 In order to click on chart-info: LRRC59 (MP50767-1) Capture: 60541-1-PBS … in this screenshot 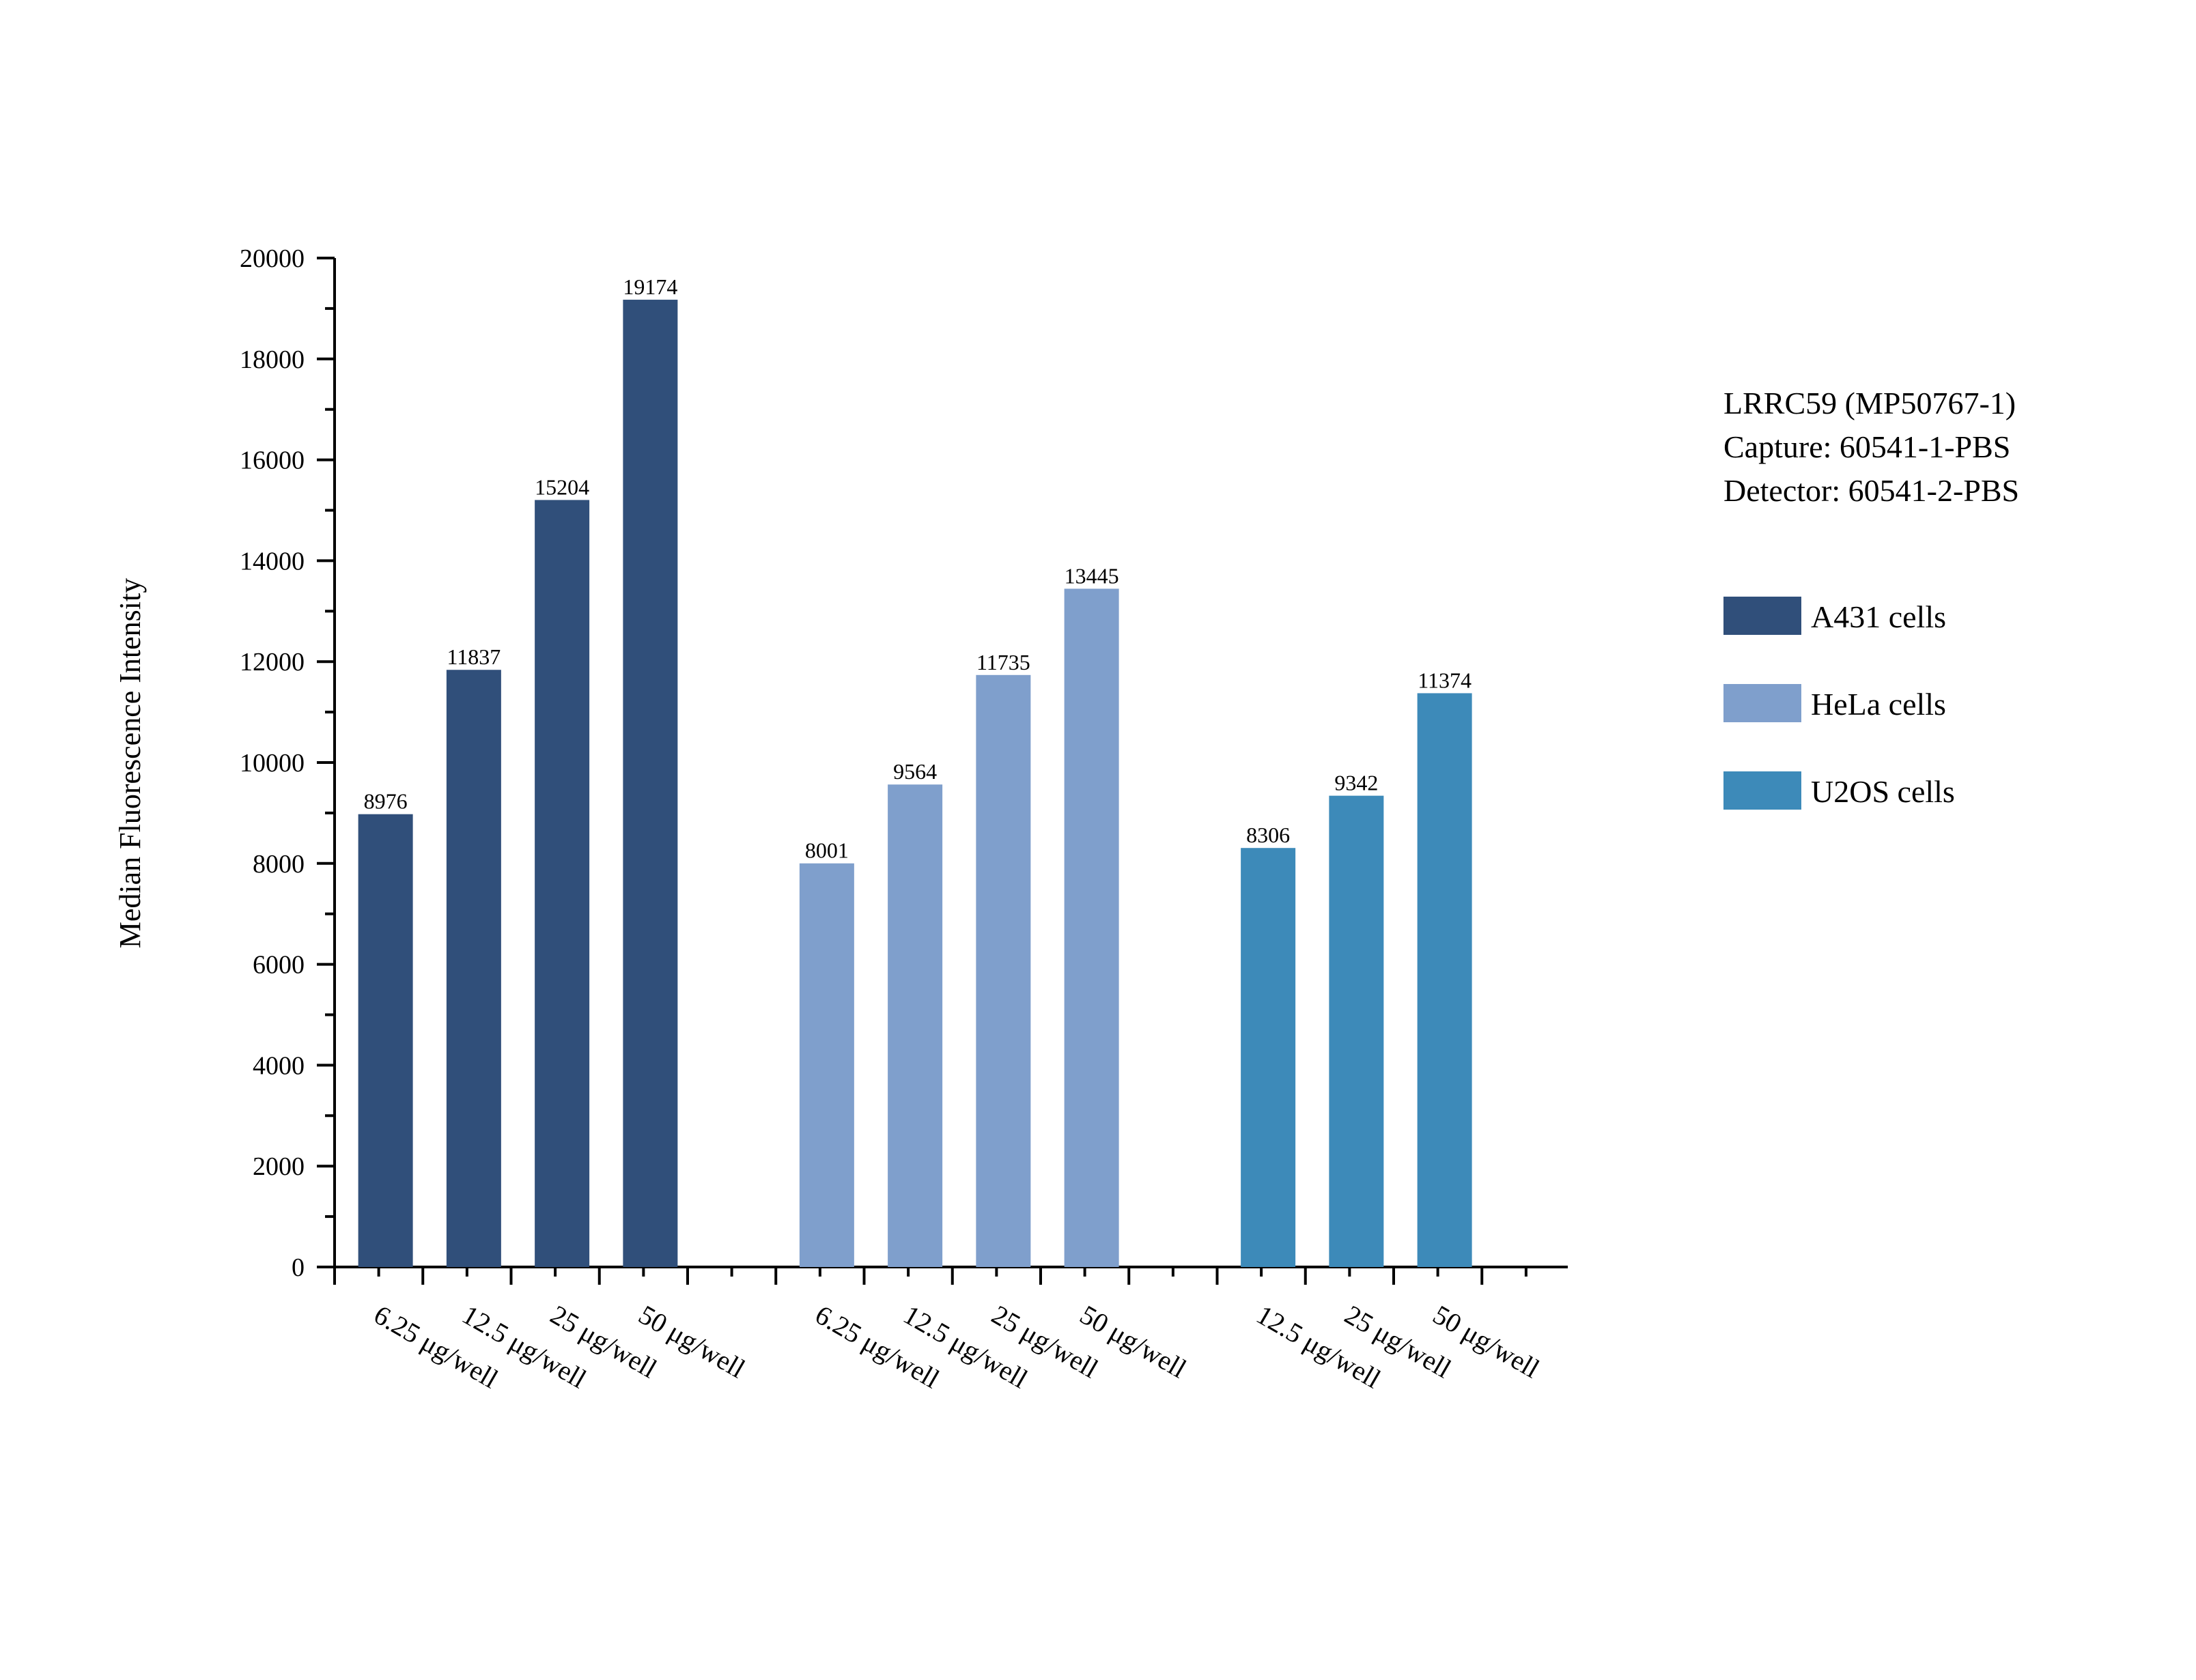, I will do `click(1871, 447)`.